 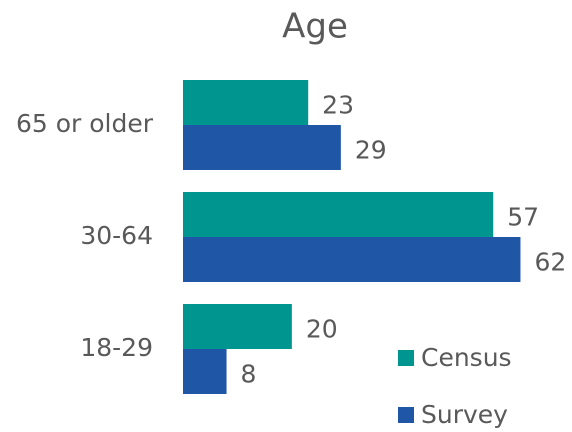 What do you see at coordinates (466, 357) in the screenshot?
I see `legend-label: Census` at bounding box center [466, 357].